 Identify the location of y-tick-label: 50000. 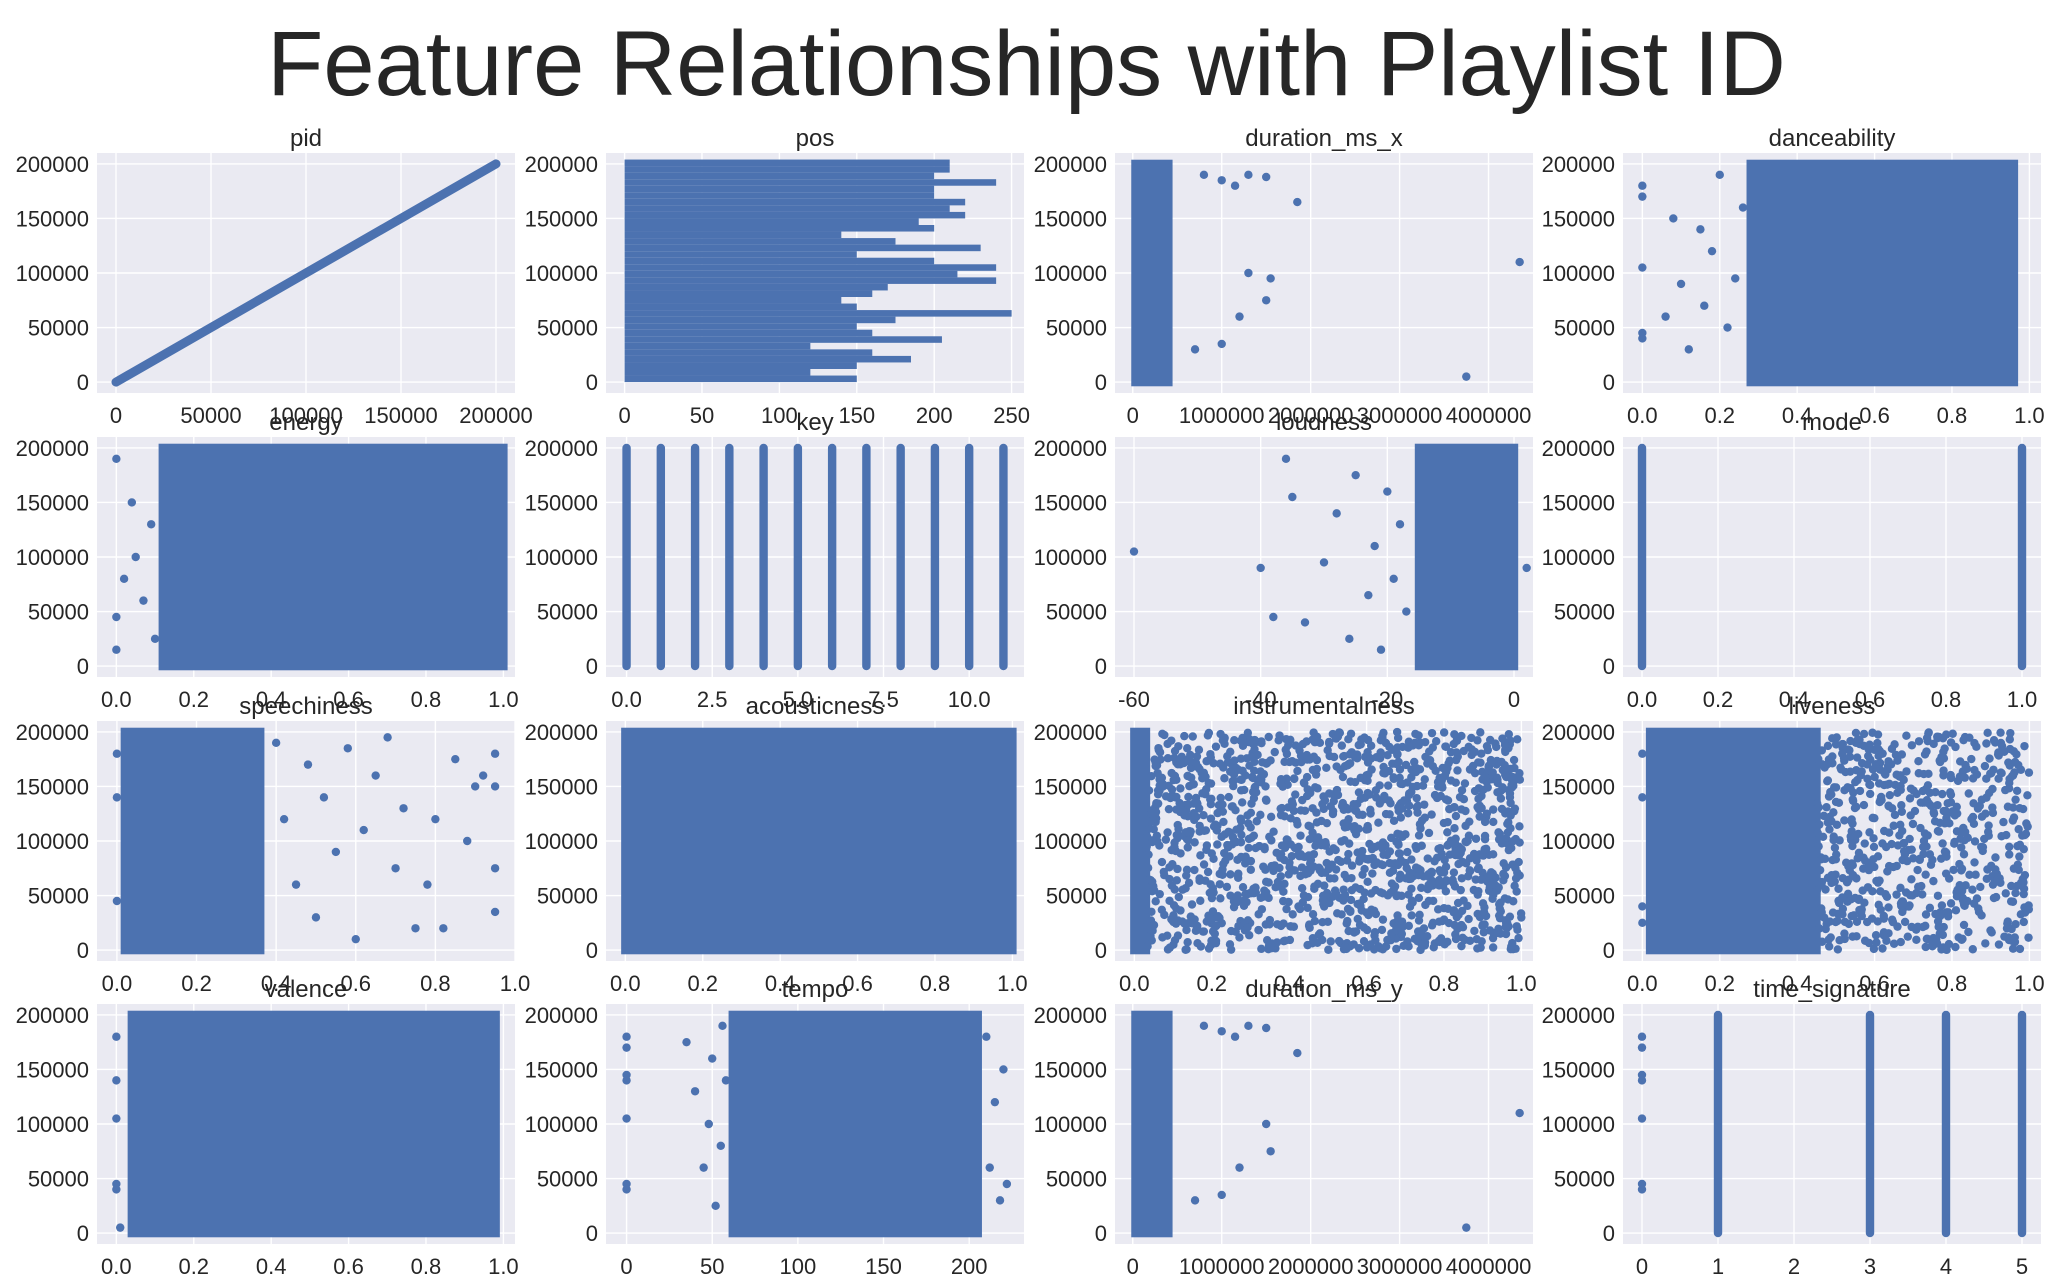
(58, 612).